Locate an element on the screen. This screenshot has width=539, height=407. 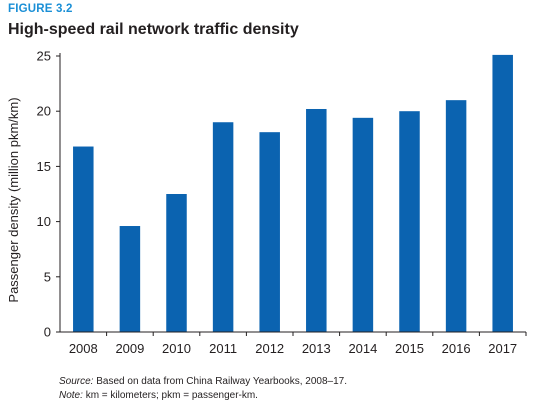
x-tick-label: 2013 is located at coordinates (316, 348).